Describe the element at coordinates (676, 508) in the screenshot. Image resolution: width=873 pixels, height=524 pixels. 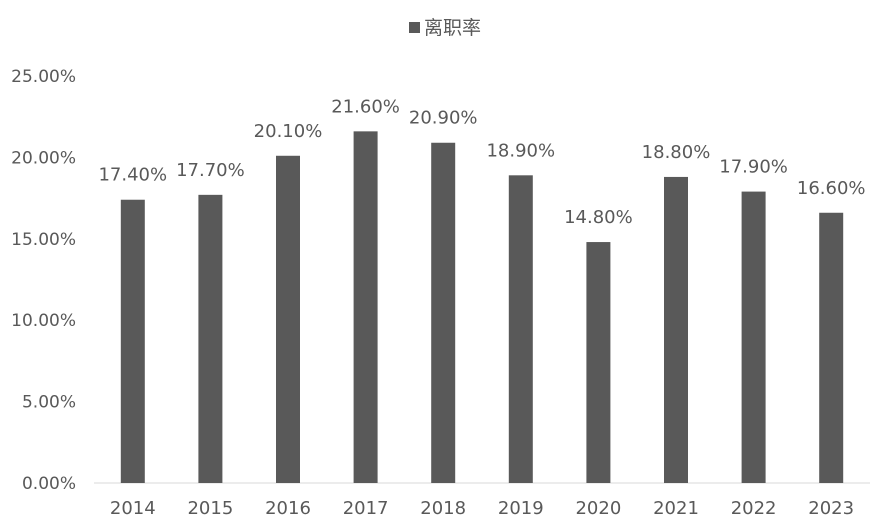
I see `x-tick-label: 2021` at that location.